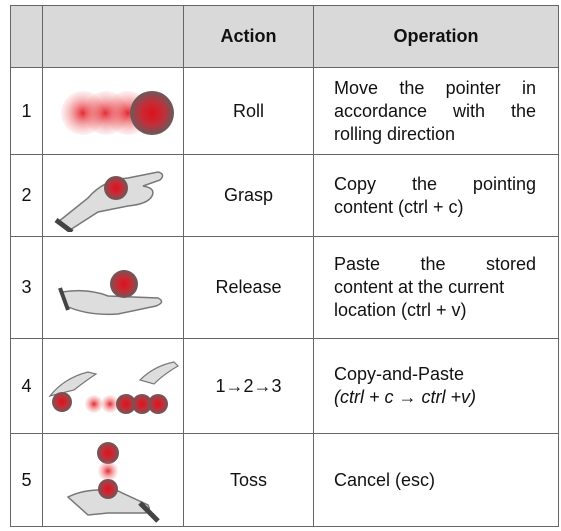  I want to click on operation-line: accordance with the, so click(435, 110).